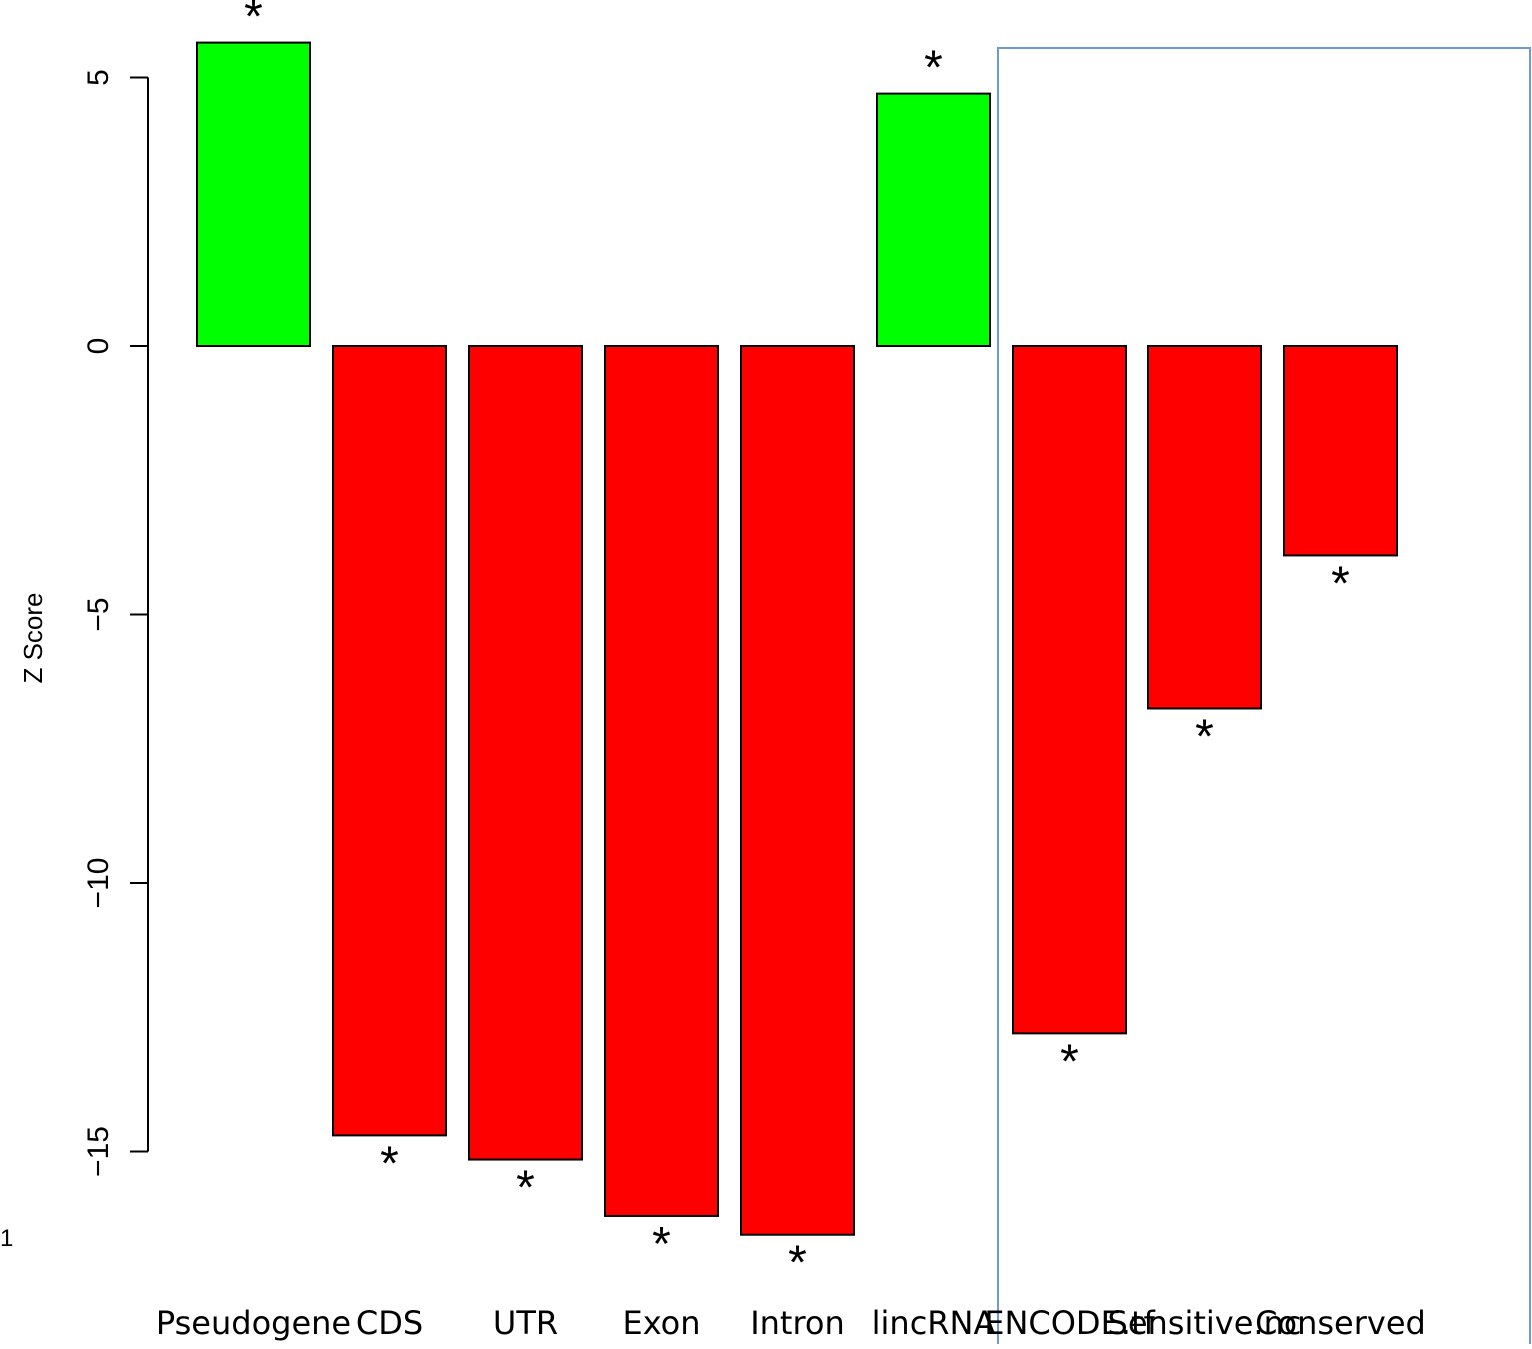 The height and width of the screenshot is (1349, 1532). Describe the element at coordinates (33, 637) in the screenshot. I see `y-axis-title: Z Score` at that location.